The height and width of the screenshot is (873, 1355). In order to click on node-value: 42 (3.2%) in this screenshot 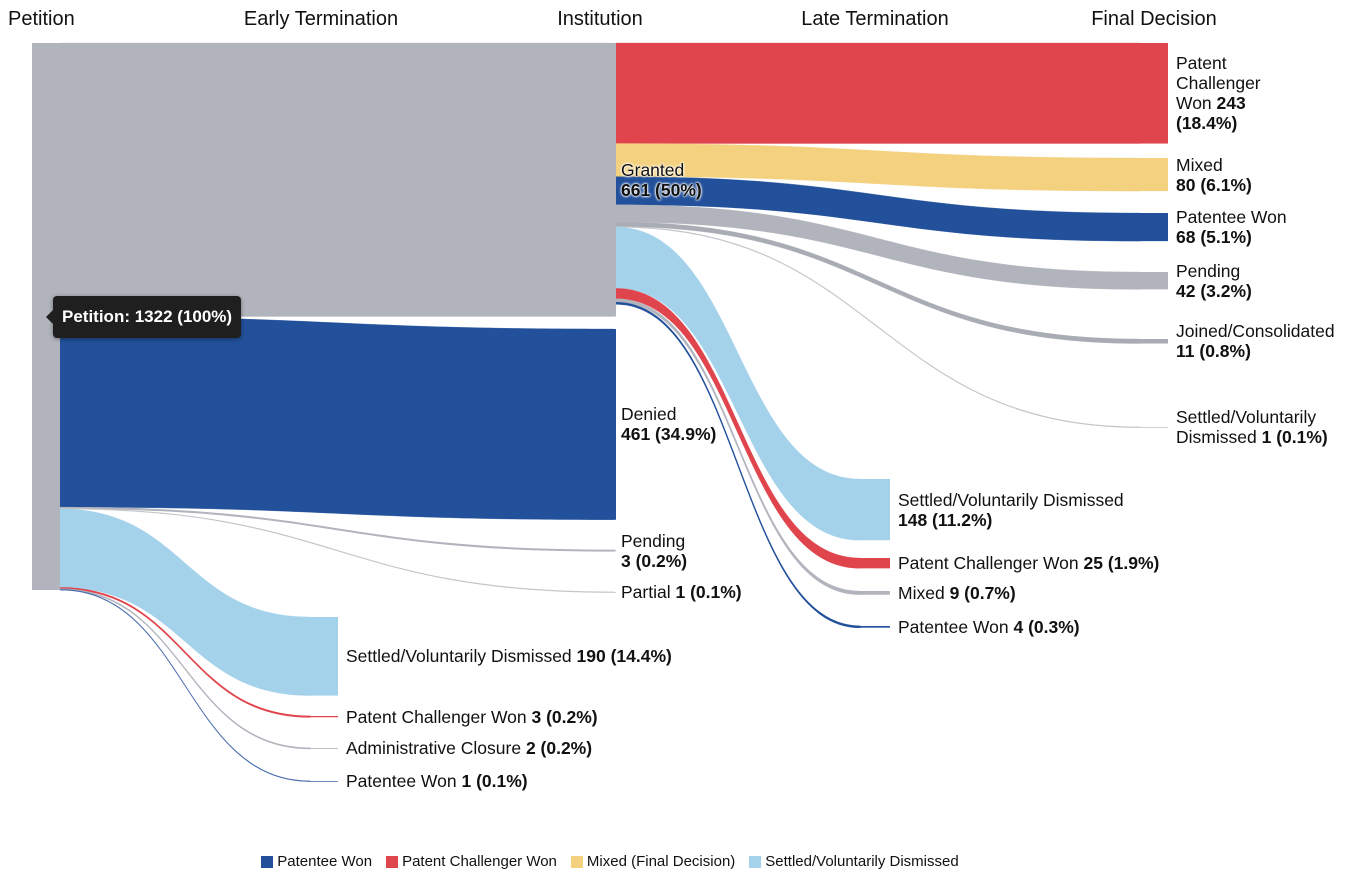, I will do `click(1214, 290)`.